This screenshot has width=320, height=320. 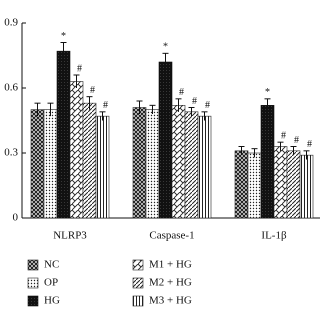 I want to click on y-tick-label: 0.6, so click(x=11, y=88).